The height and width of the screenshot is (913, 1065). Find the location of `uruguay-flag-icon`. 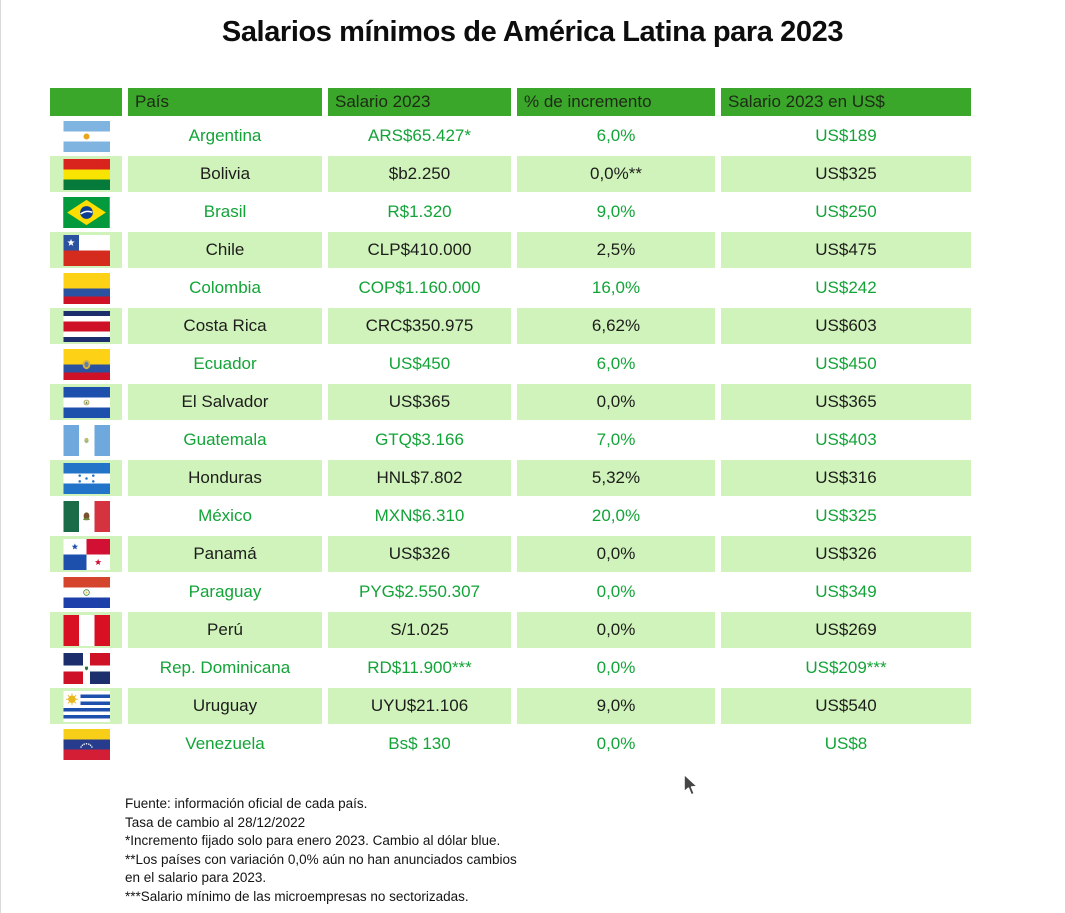

uruguay-flag-icon is located at coordinates (86, 706).